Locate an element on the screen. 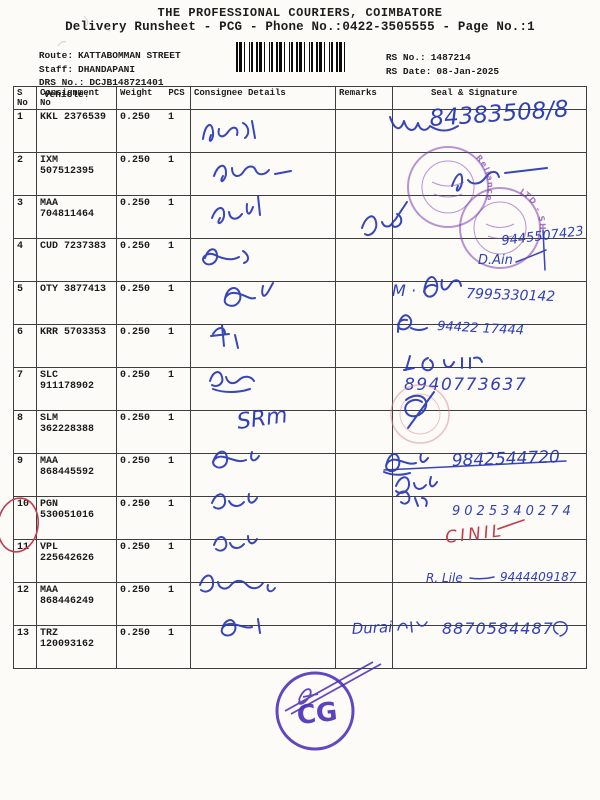 This screenshot has width=600, height=800. consignment-cell: MAA 704811464 is located at coordinates (76, 217).